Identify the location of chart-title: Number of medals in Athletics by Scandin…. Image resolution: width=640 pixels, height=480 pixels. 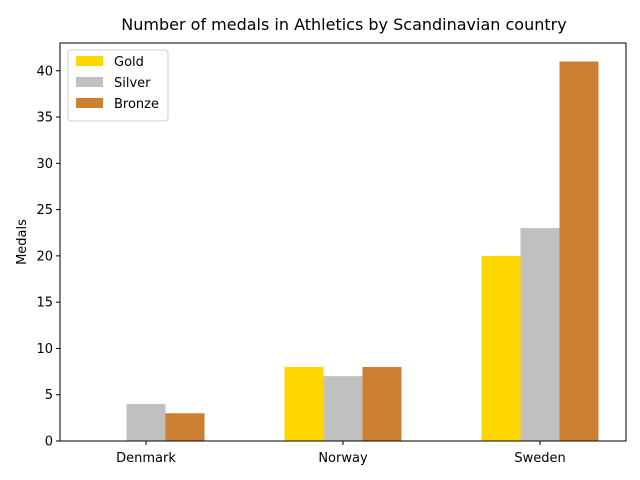
(343, 24).